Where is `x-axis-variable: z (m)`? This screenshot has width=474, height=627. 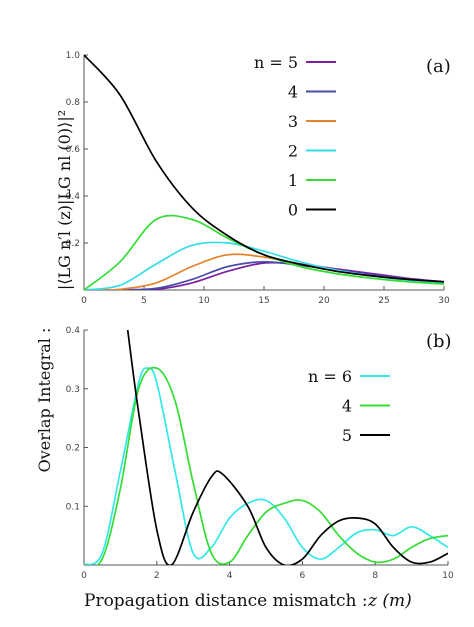
x-axis-variable: z (m) is located at coordinates (389, 601).